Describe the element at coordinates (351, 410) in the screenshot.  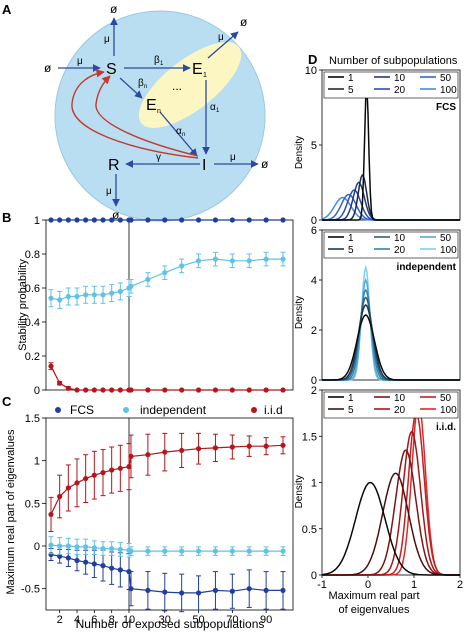
I see `density-iid-legend-label: 5` at that location.